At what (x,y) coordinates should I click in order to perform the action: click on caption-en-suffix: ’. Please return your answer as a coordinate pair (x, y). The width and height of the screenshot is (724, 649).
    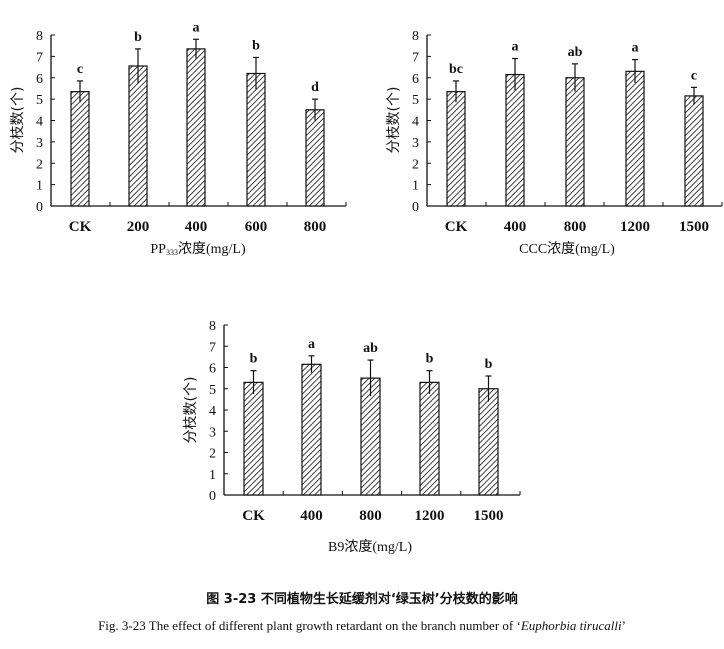
    Looking at the image, I should click on (623, 625).